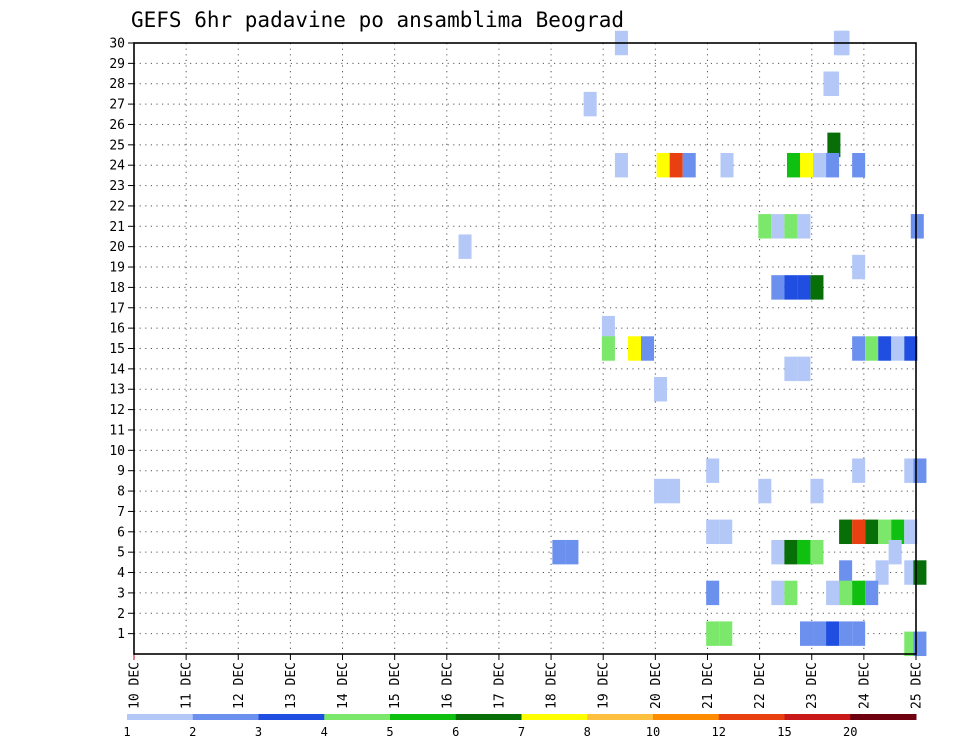 This screenshot has width=960, height=742. Describe the element at coordinates (395, 685) in the screenshot. I see `x-tick-label: 15 DEC` at that location.